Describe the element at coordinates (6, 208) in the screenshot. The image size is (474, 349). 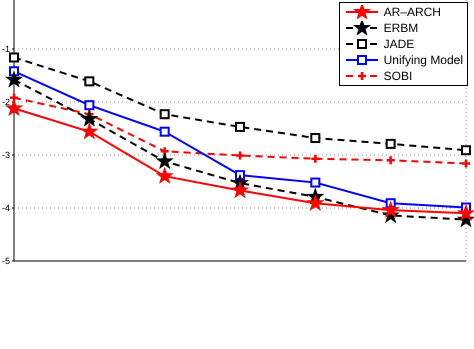
I see `y-tick-label: -4` at that location.